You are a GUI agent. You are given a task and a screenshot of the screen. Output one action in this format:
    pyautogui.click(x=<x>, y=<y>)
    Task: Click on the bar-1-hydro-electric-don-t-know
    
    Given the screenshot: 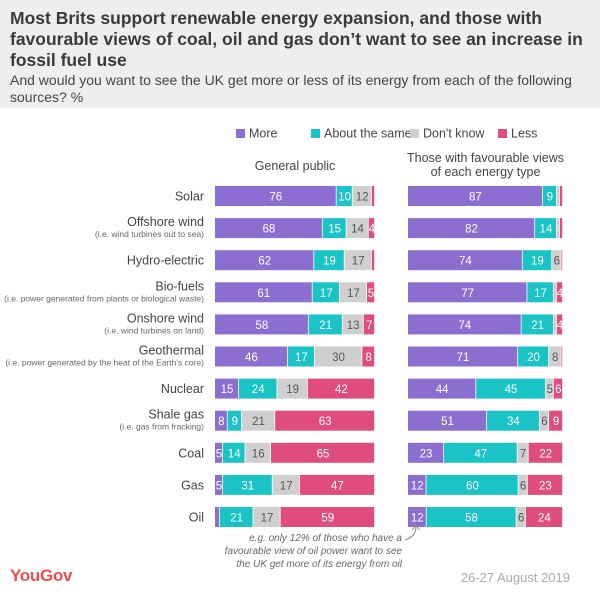 What is the action you would take?
    pyautogui.click(x=556, y=260)
    